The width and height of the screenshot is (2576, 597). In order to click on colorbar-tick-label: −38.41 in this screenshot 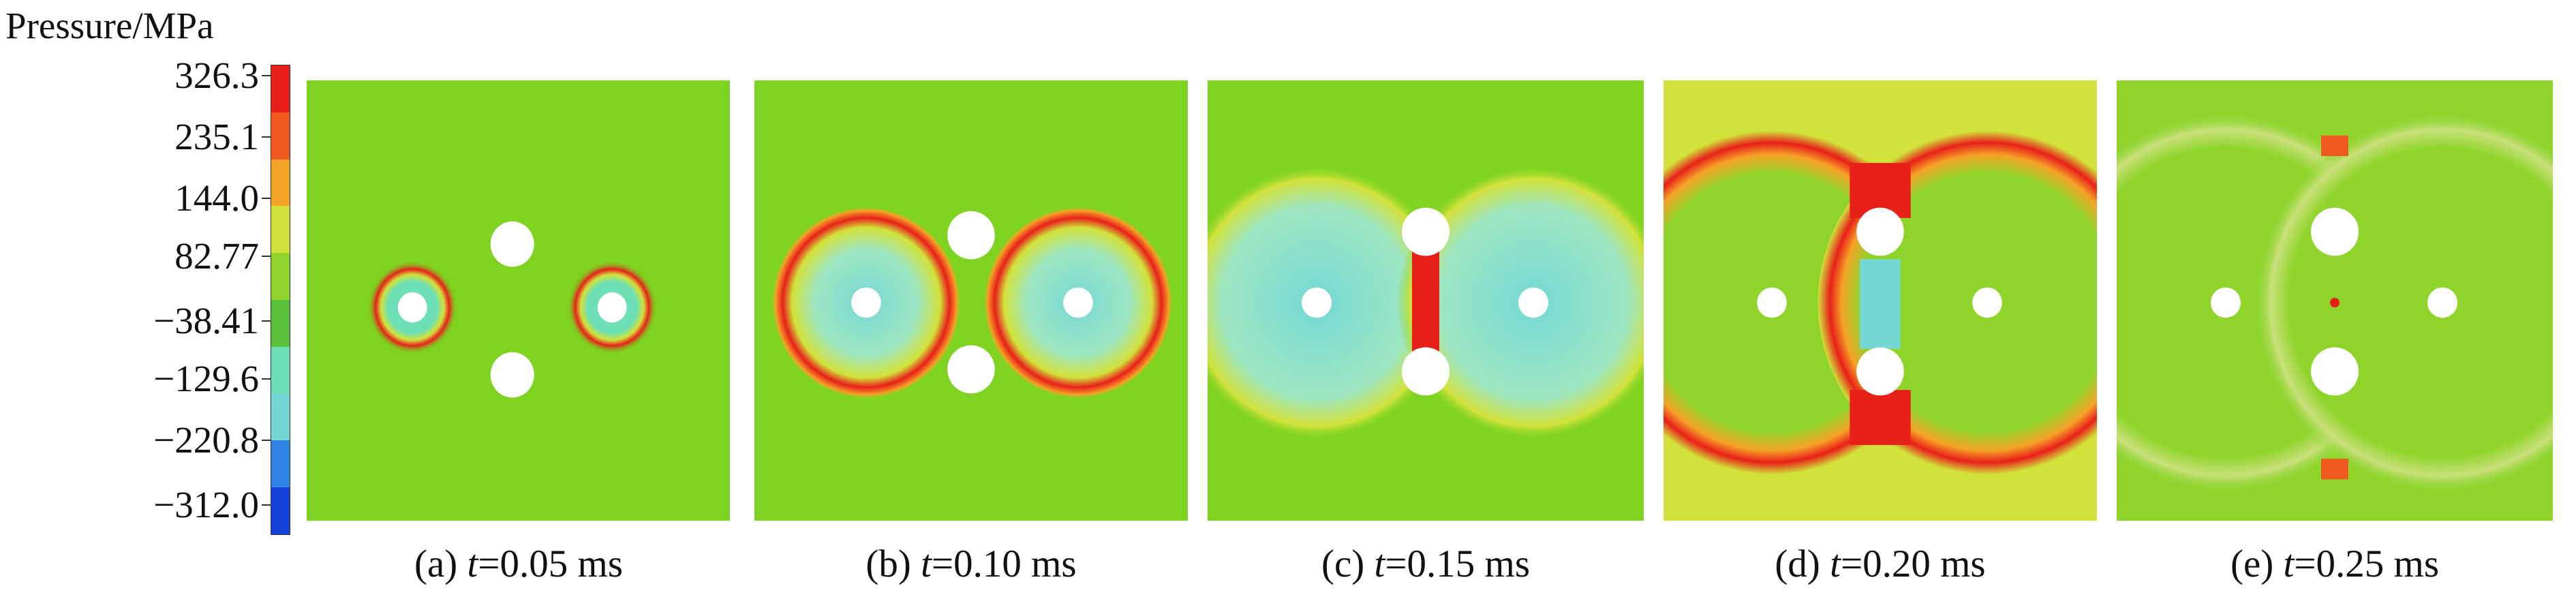, I will do `click(206, 320)`.